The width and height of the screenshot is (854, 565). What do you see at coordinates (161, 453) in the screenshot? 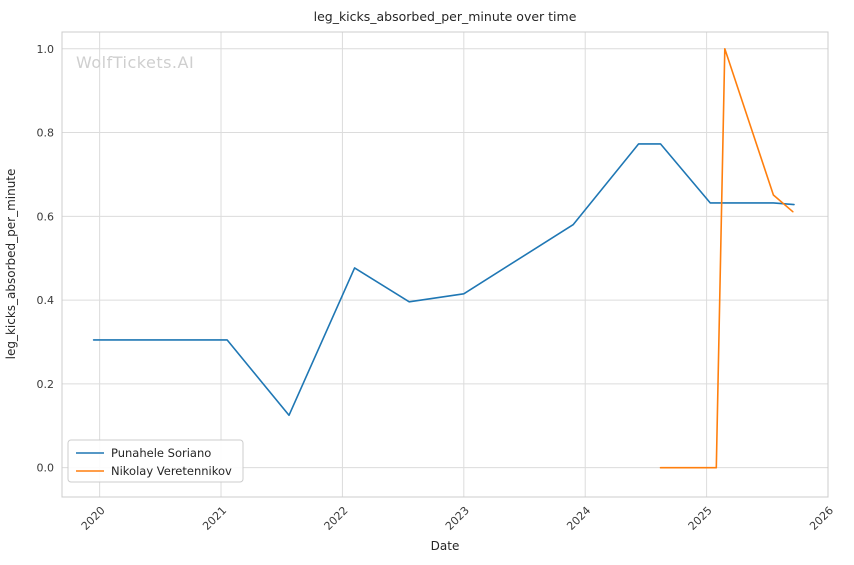
I see `legend-label: Punahele Soriano` at bounding box center [161, 453].